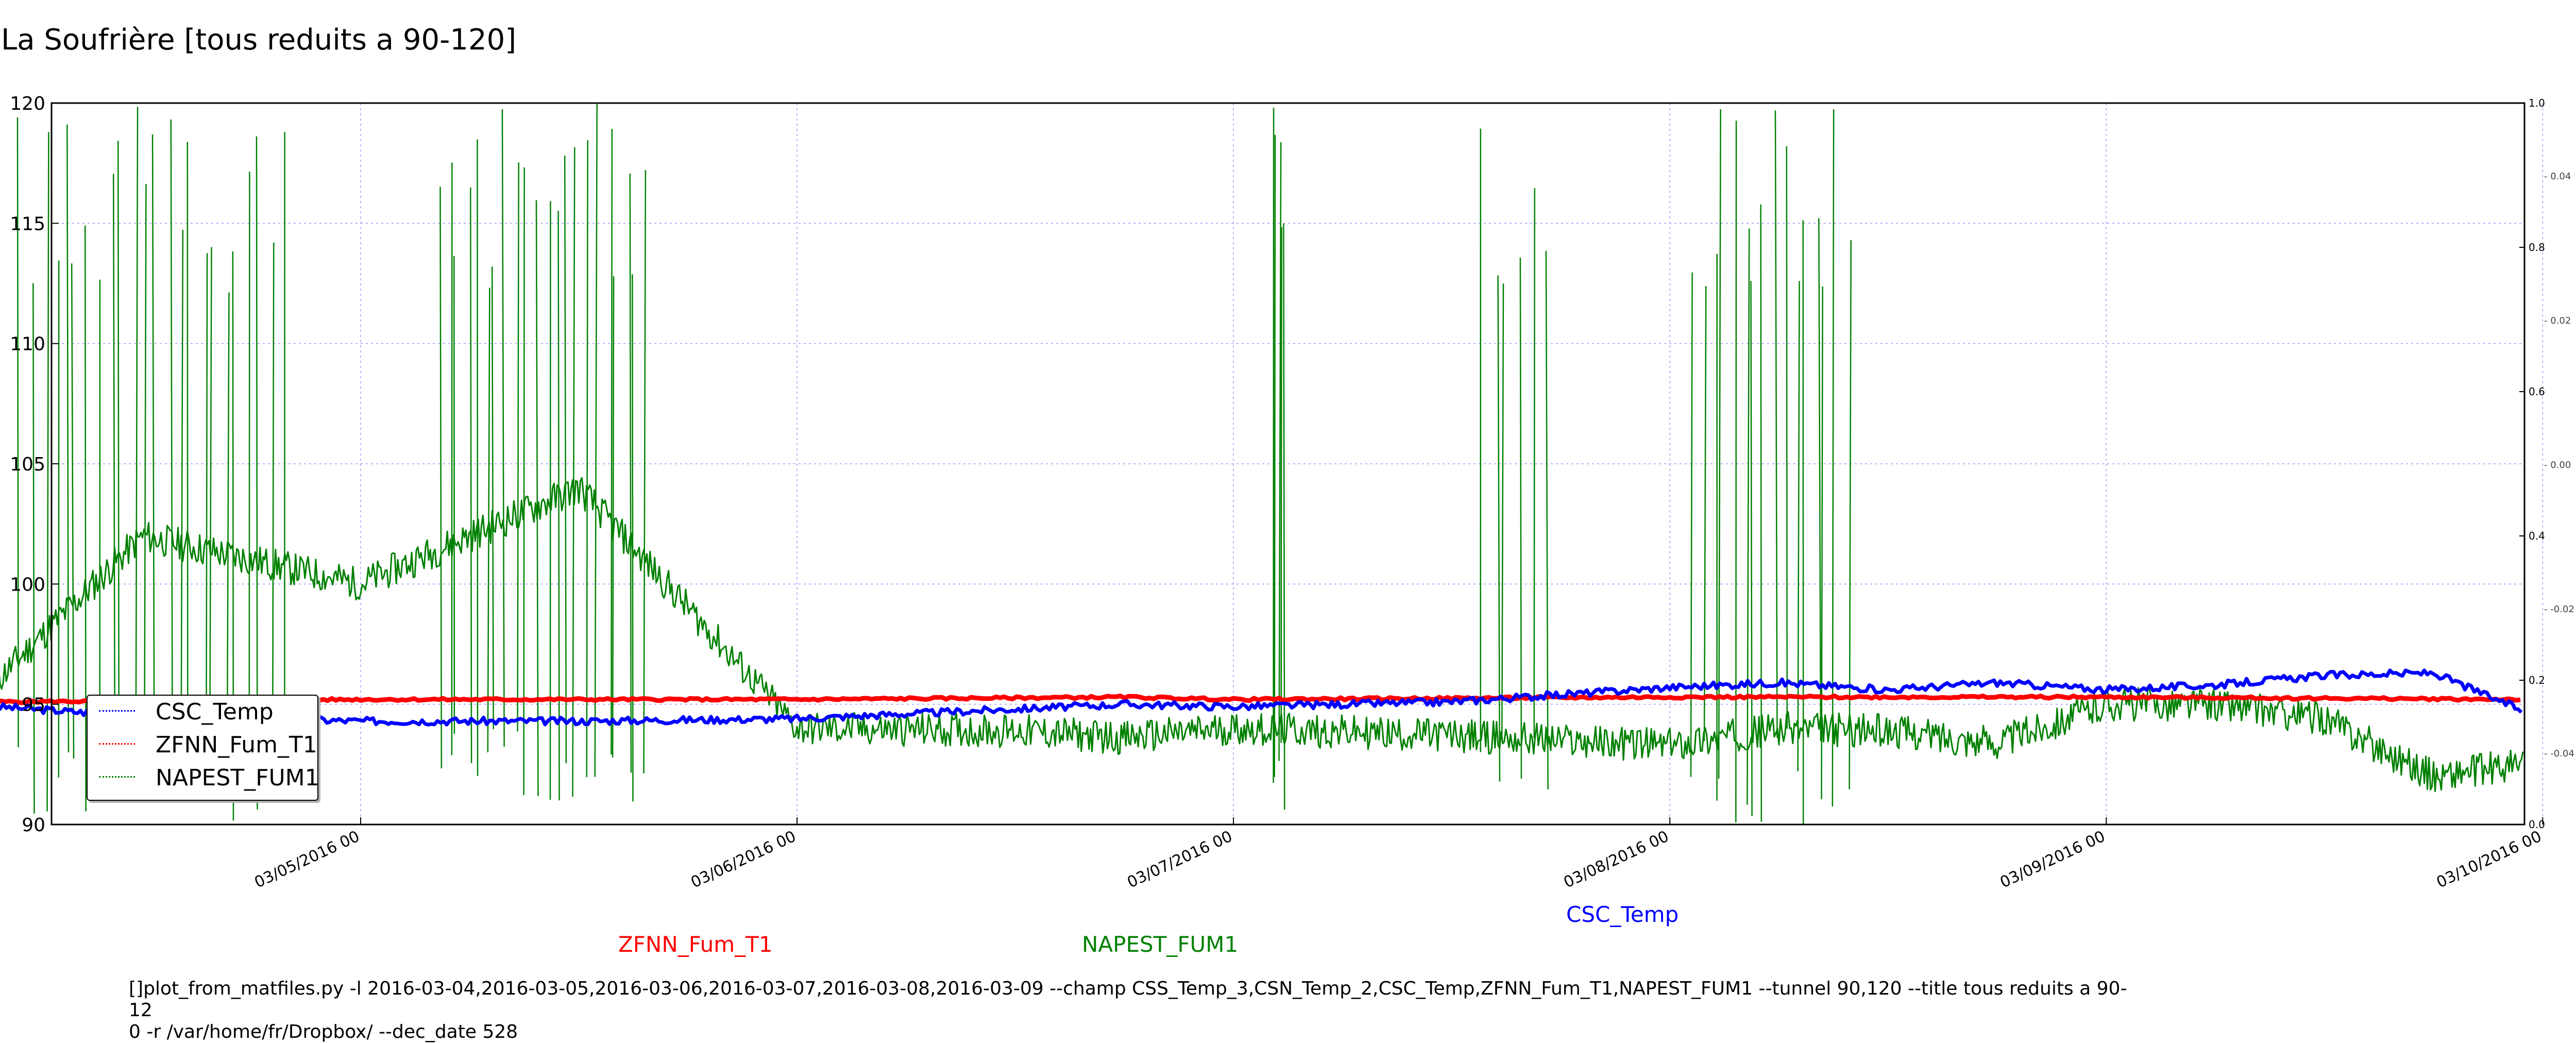 This screenshot has height=1043, width=2576. Describe the element at coordinates (117, 711) in the screenshot. I see `legend-swatch-csc` at that location.